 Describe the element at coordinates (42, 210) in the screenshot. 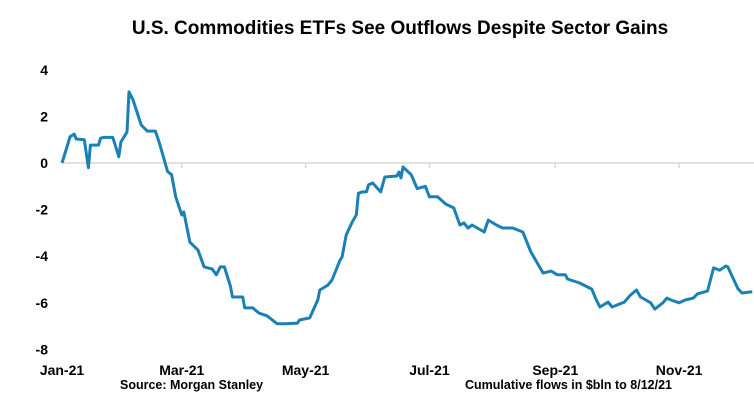

I see `y-tick-label: -2` at that location.